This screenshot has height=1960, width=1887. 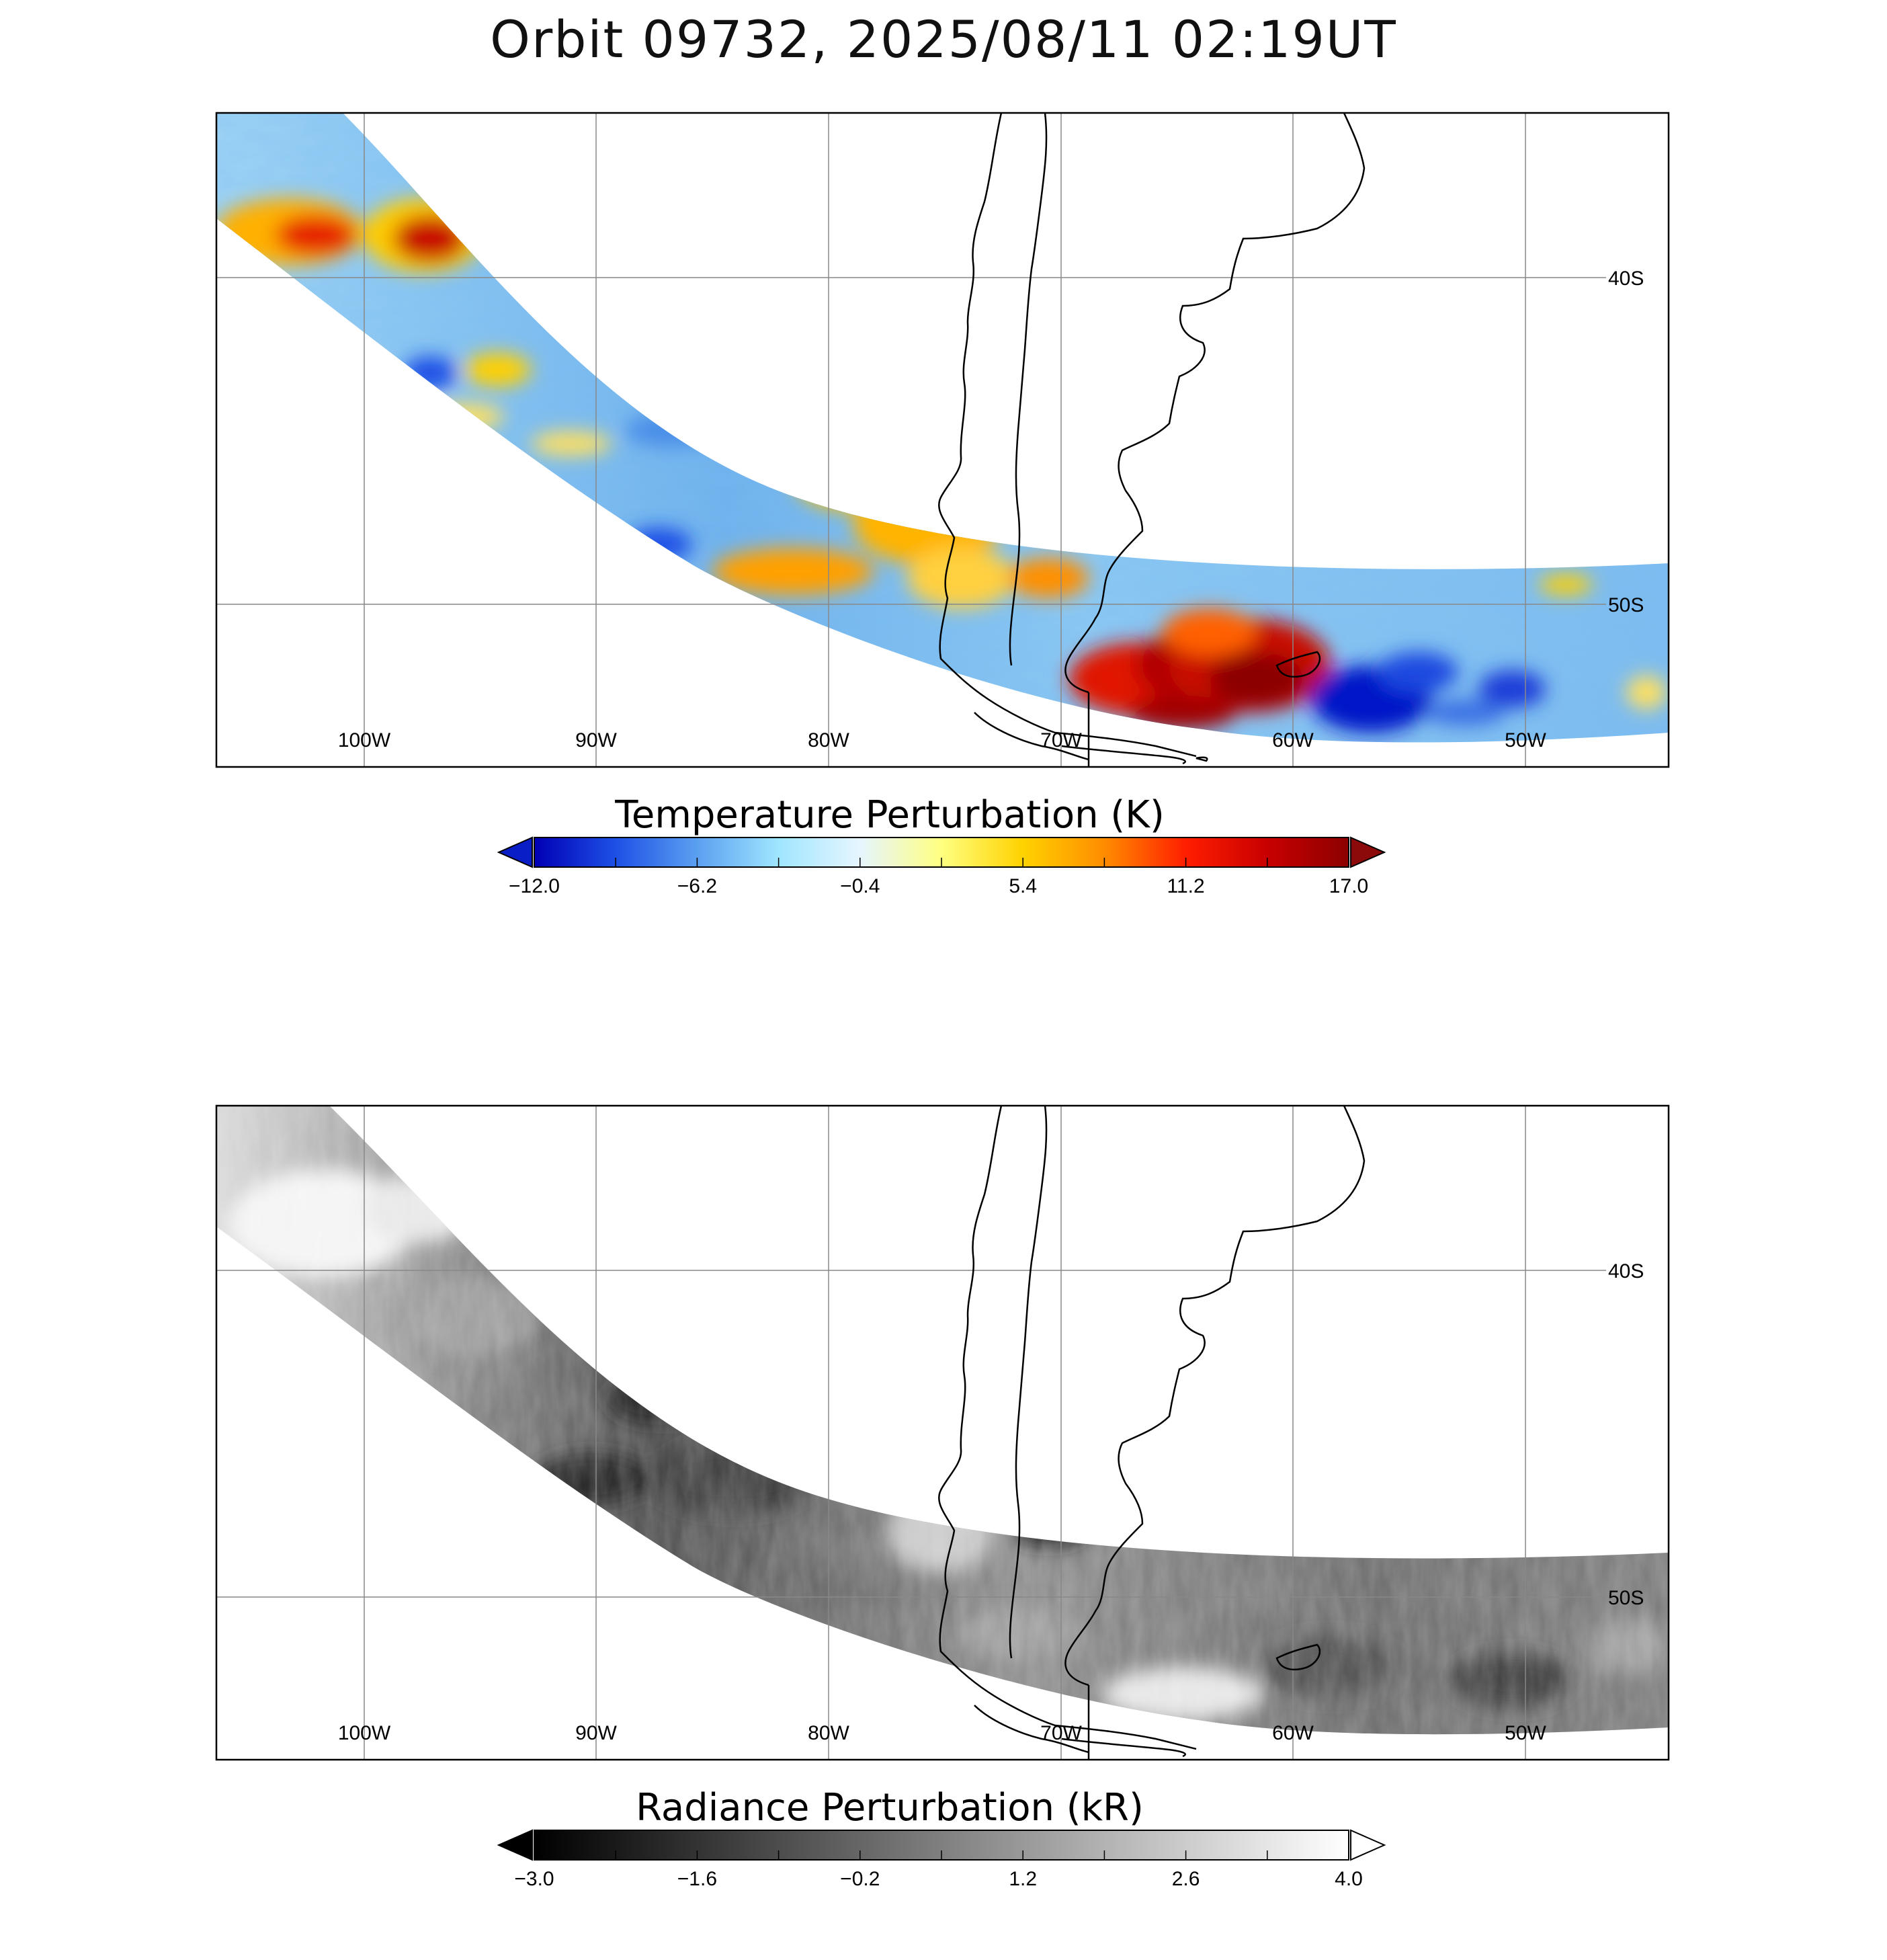 I want to click on colorbar-tick-label: −1.6, so click(x=697, y=1879).